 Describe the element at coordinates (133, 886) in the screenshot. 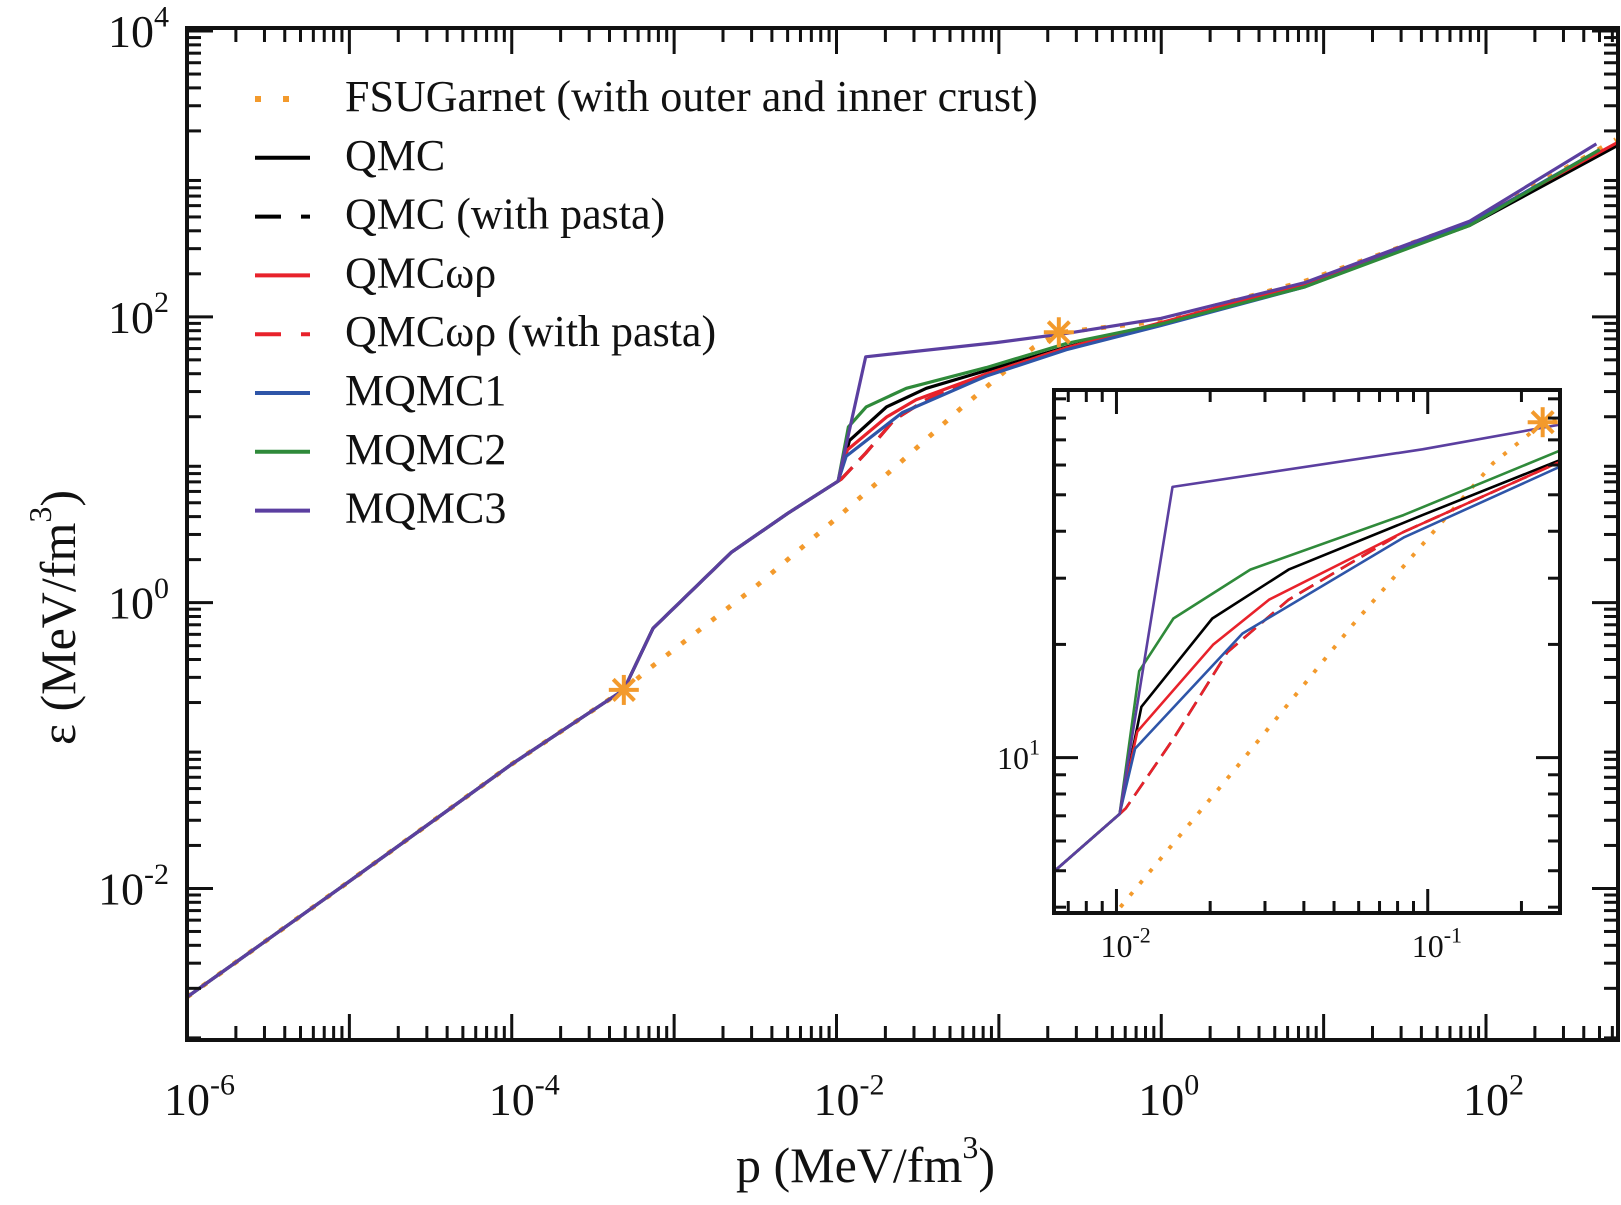

I see `main-y-tick-label: 10⁻²` at that location.